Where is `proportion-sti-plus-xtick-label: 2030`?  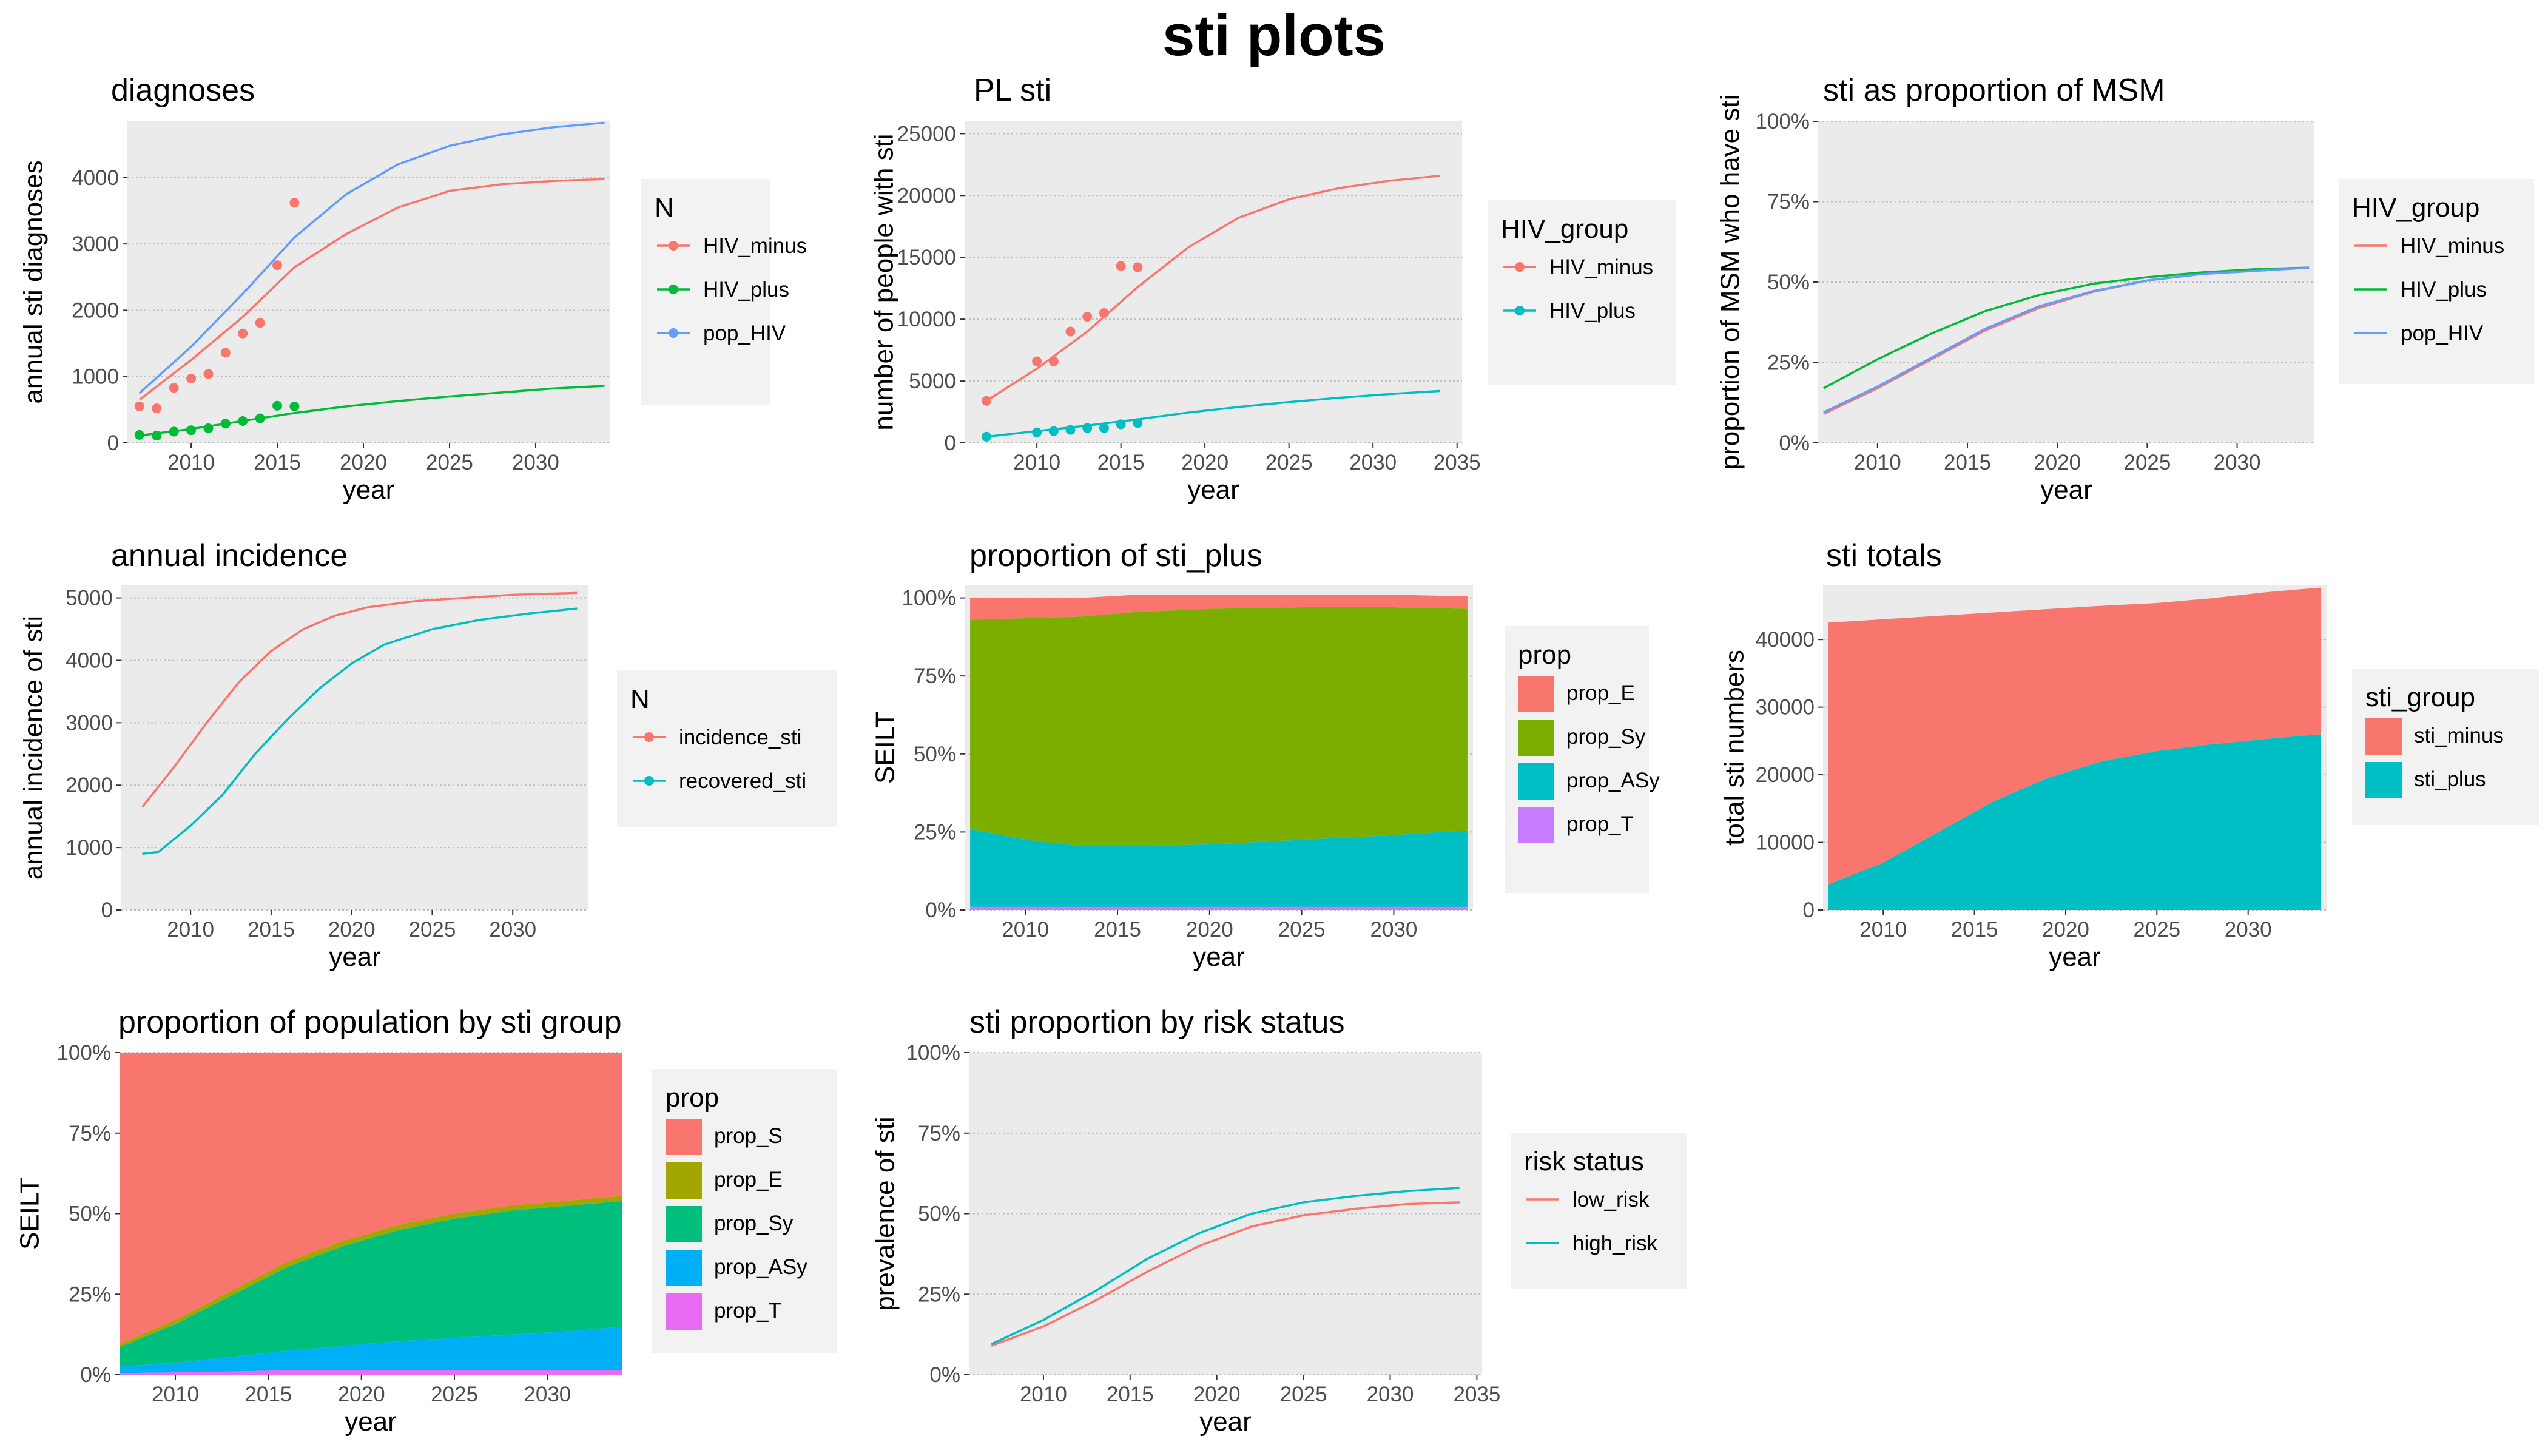 proportion-sti-plus-xtick-label: 2030 is located at coordinates (1394, 930).